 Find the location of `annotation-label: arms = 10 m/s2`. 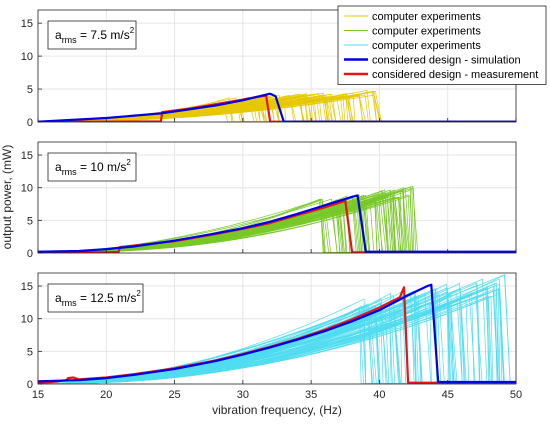

annotation-label: arms = 10 m/s2 is located at coordinates (93, 167).